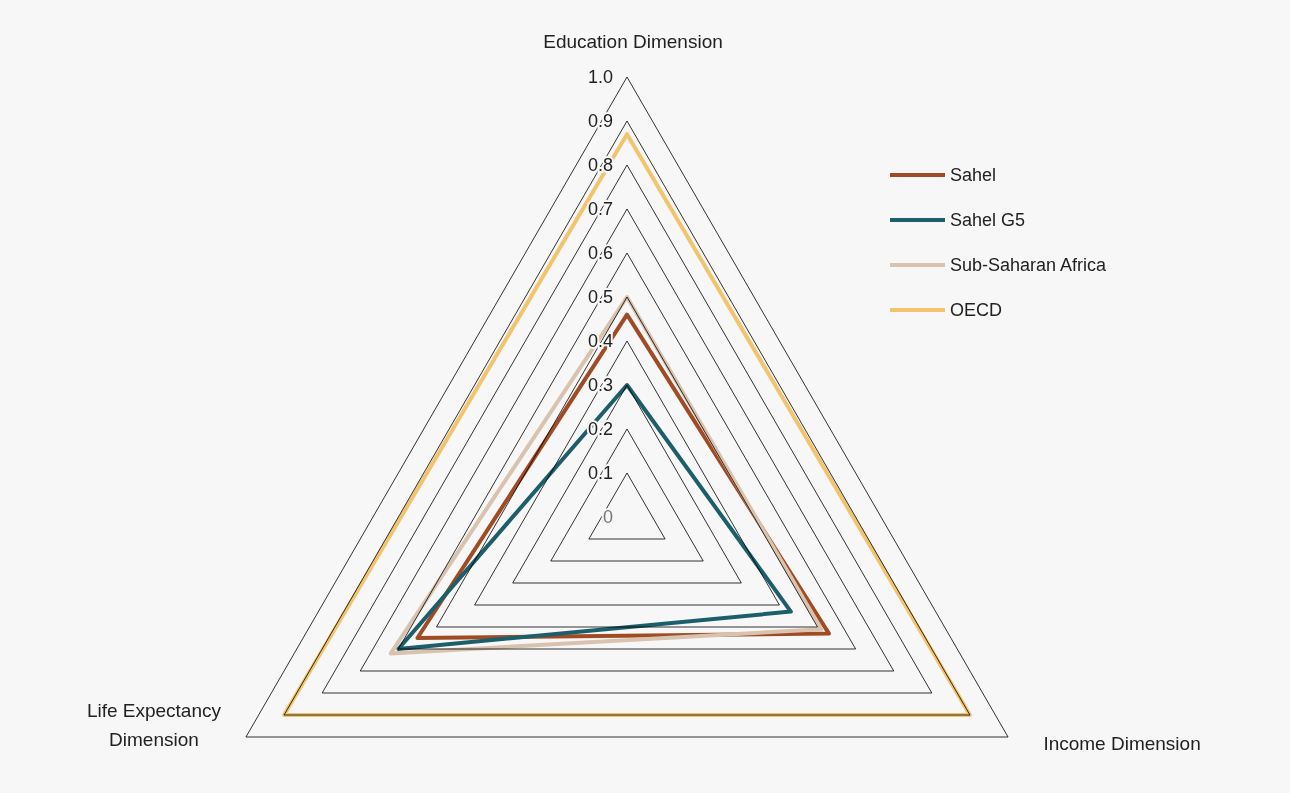  What do you see at coordinates (633, 41) in the screenshot?
I see `spoke-label: Education Dimension` at bounding box center [633, 41].